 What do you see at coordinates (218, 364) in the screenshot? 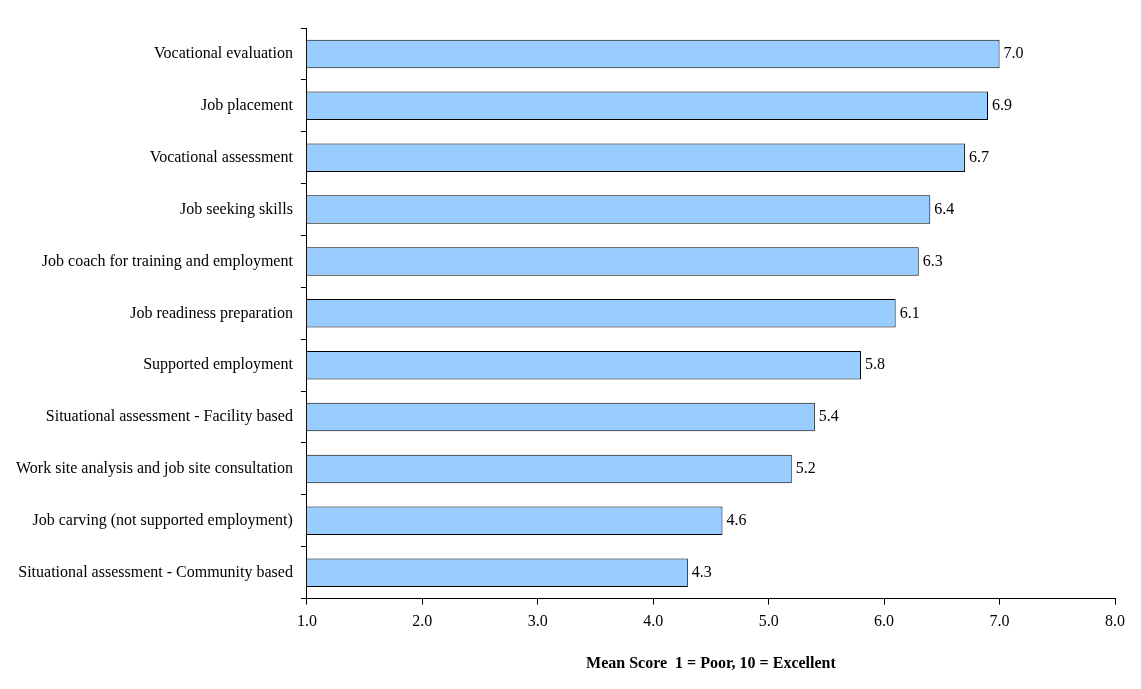
I see `y-tick-label: Supported employment` at bounding box center [218, 364].